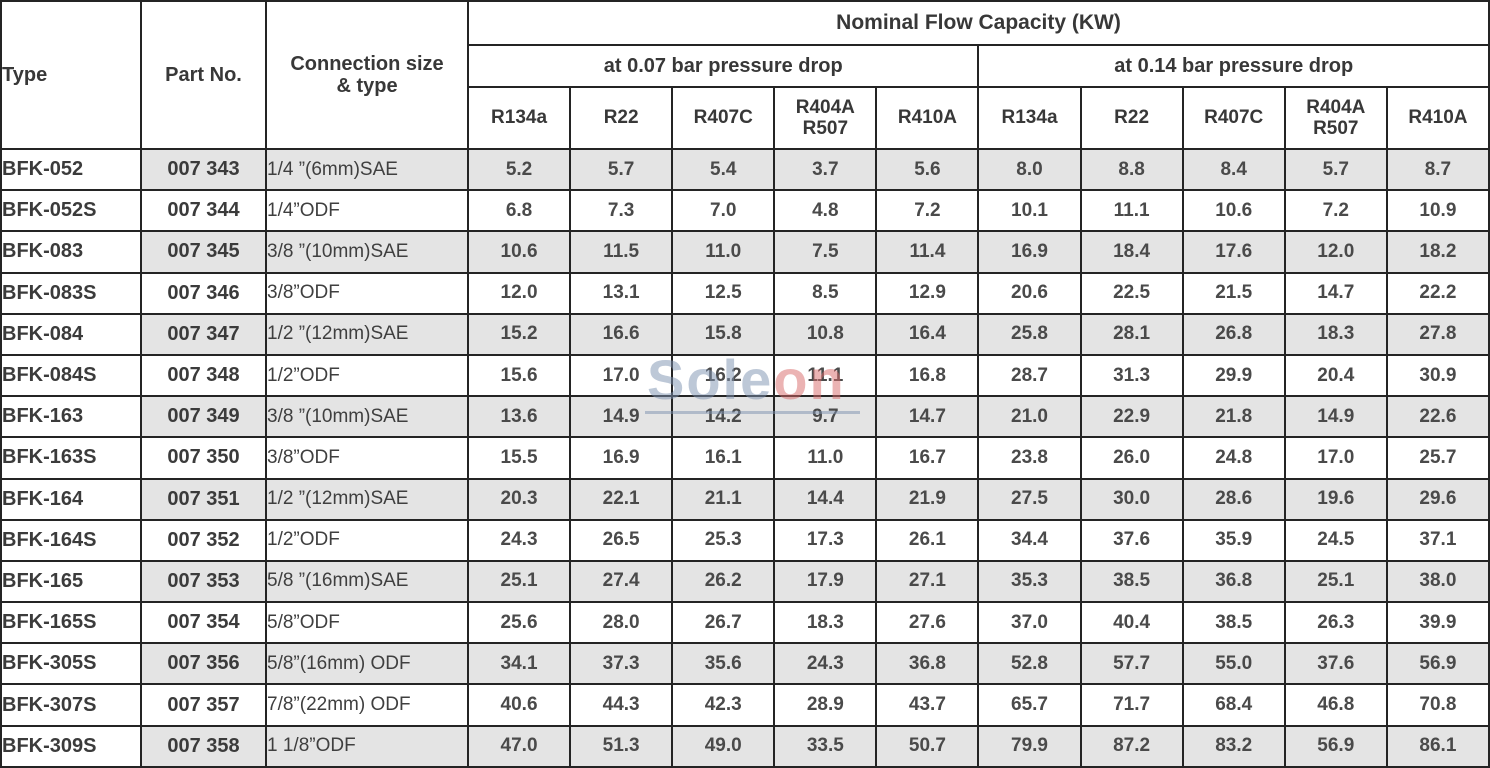  Describe the element at coordinates (1233, 334) in the screenshot. I see `capacity-cell: 26.8` at that location.